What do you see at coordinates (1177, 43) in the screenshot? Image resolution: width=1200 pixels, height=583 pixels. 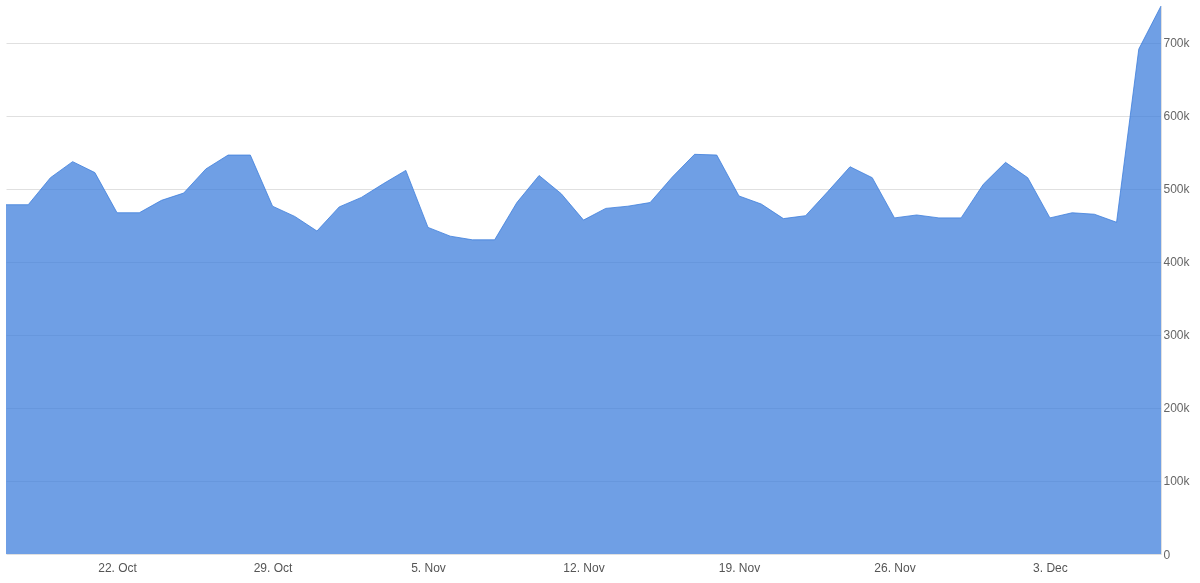 I see `y-tick-label: 700k` at bounding box center [1177, 43].